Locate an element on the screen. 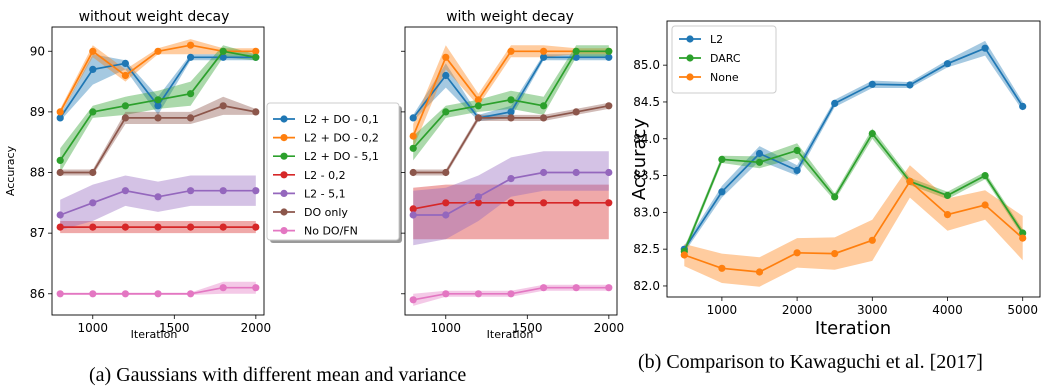  legend-label: None is located at coordinates (724, 77).